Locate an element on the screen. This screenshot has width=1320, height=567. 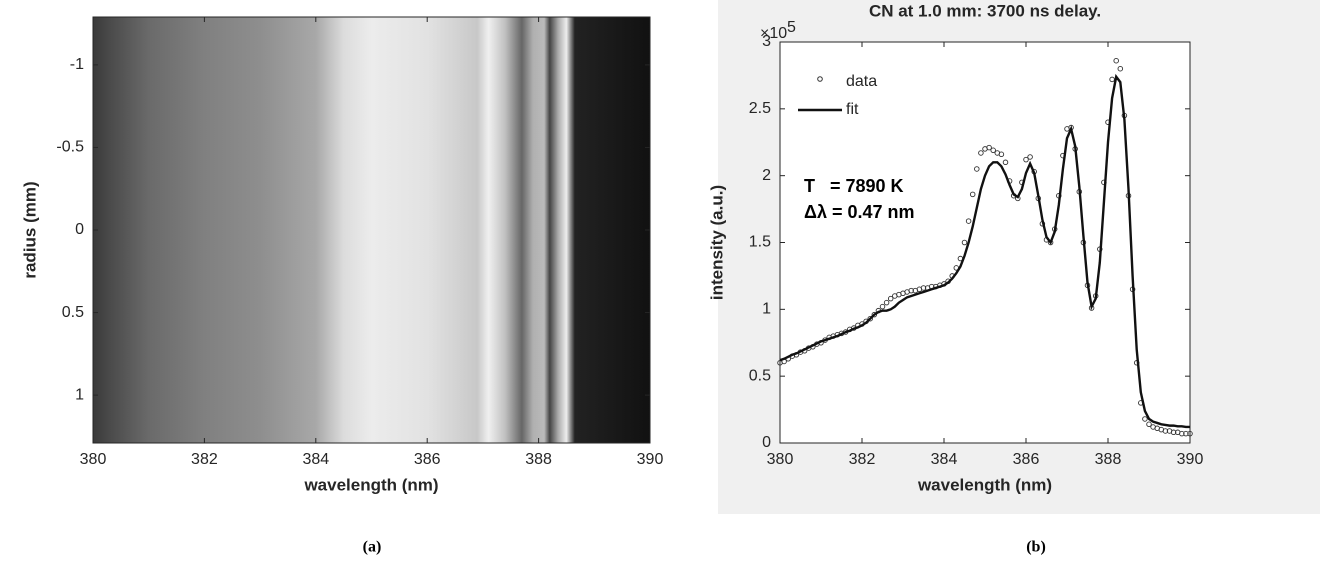
y-tick-label: 2 is located at coordinates (766, 175).